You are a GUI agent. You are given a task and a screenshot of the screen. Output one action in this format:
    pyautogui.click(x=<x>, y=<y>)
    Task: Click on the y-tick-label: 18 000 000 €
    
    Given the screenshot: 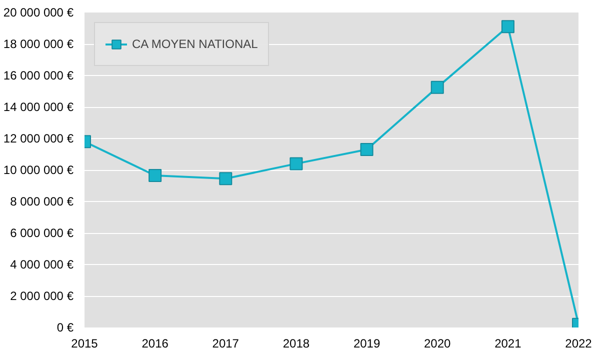 What is the action you would take?
    pyautogui.click(x=38, y=44)
    